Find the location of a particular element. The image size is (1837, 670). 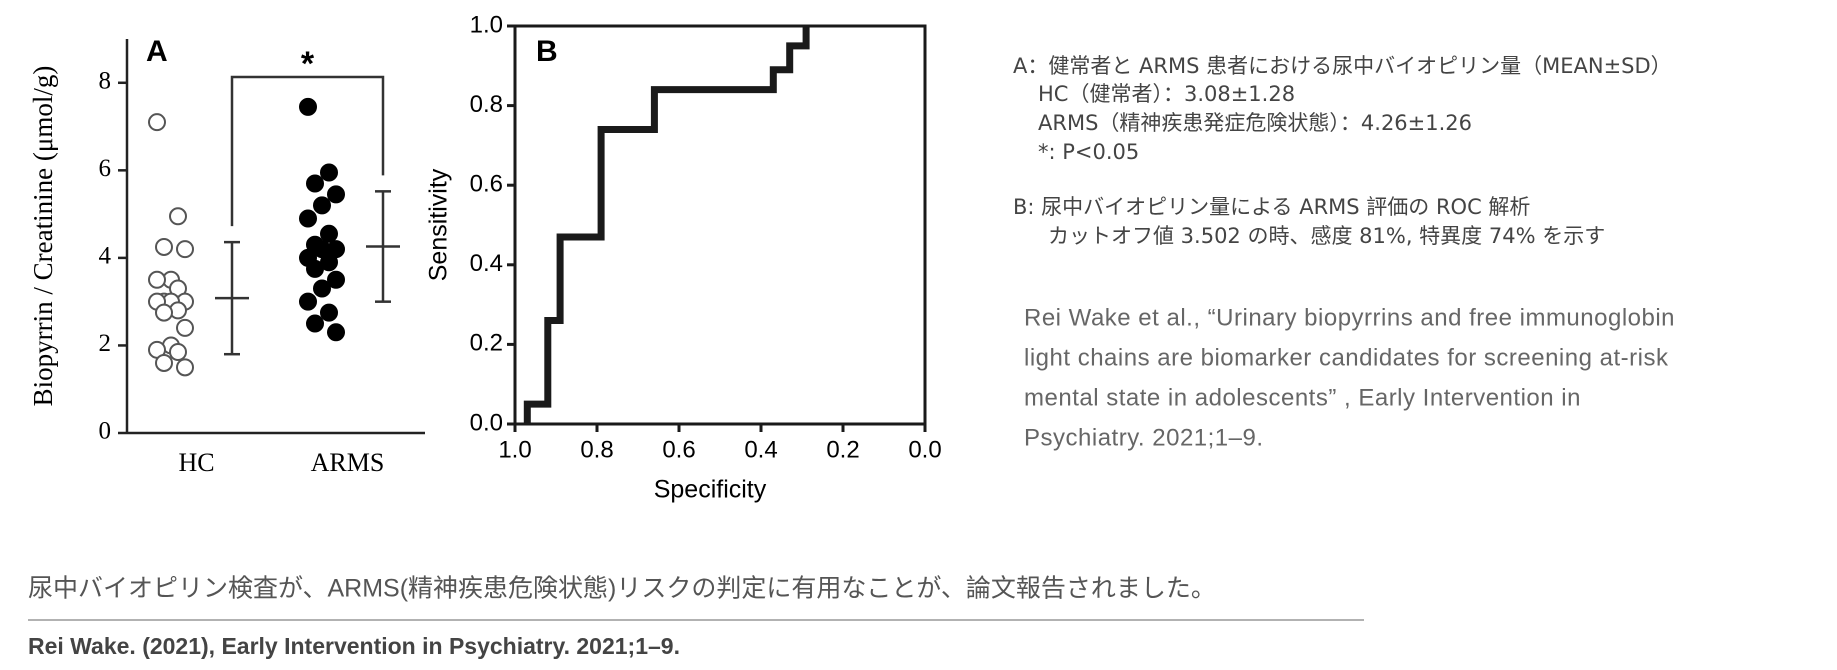

y-tick-label: 1.0 is located at coordinates (486, 24).